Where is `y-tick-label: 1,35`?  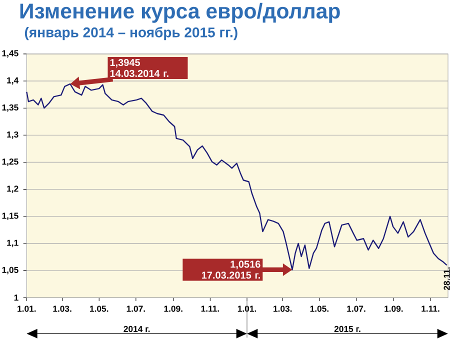
y-tick-label: 1,35 is located at coordinates (10, 108).